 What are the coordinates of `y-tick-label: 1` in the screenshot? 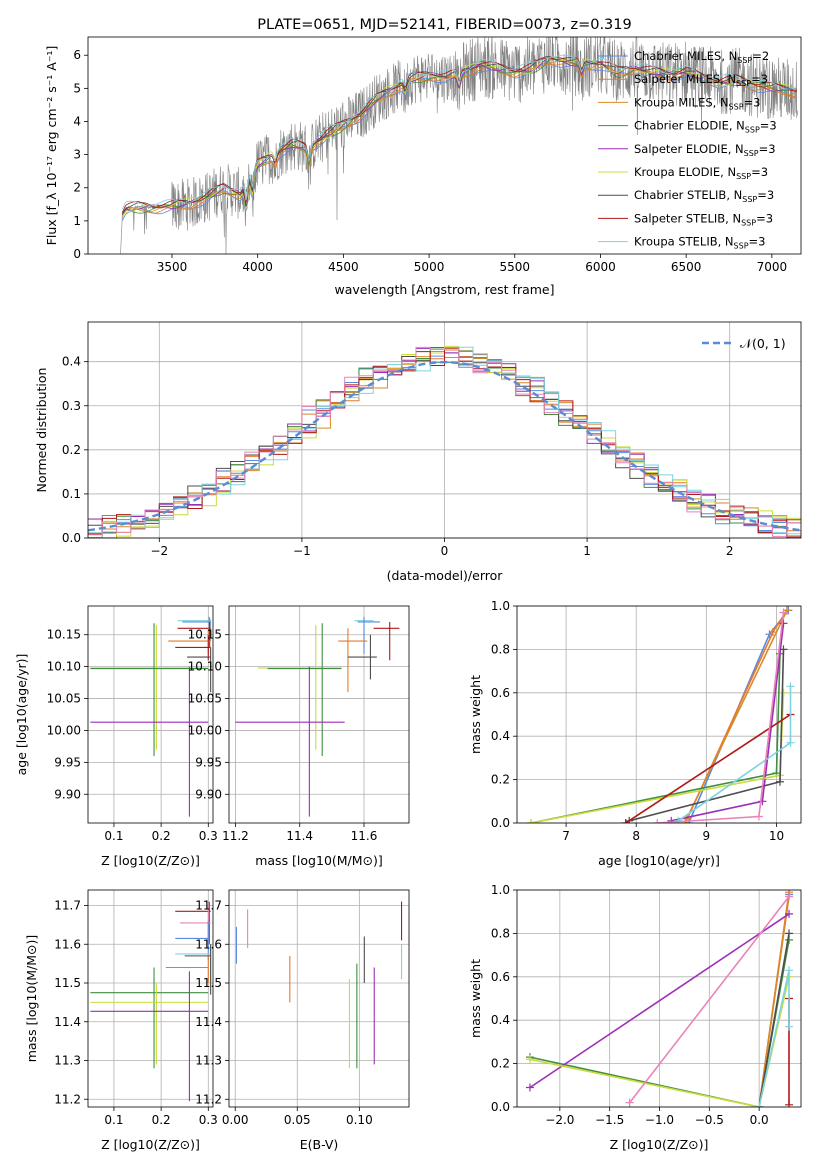 It's located at (77, 221).